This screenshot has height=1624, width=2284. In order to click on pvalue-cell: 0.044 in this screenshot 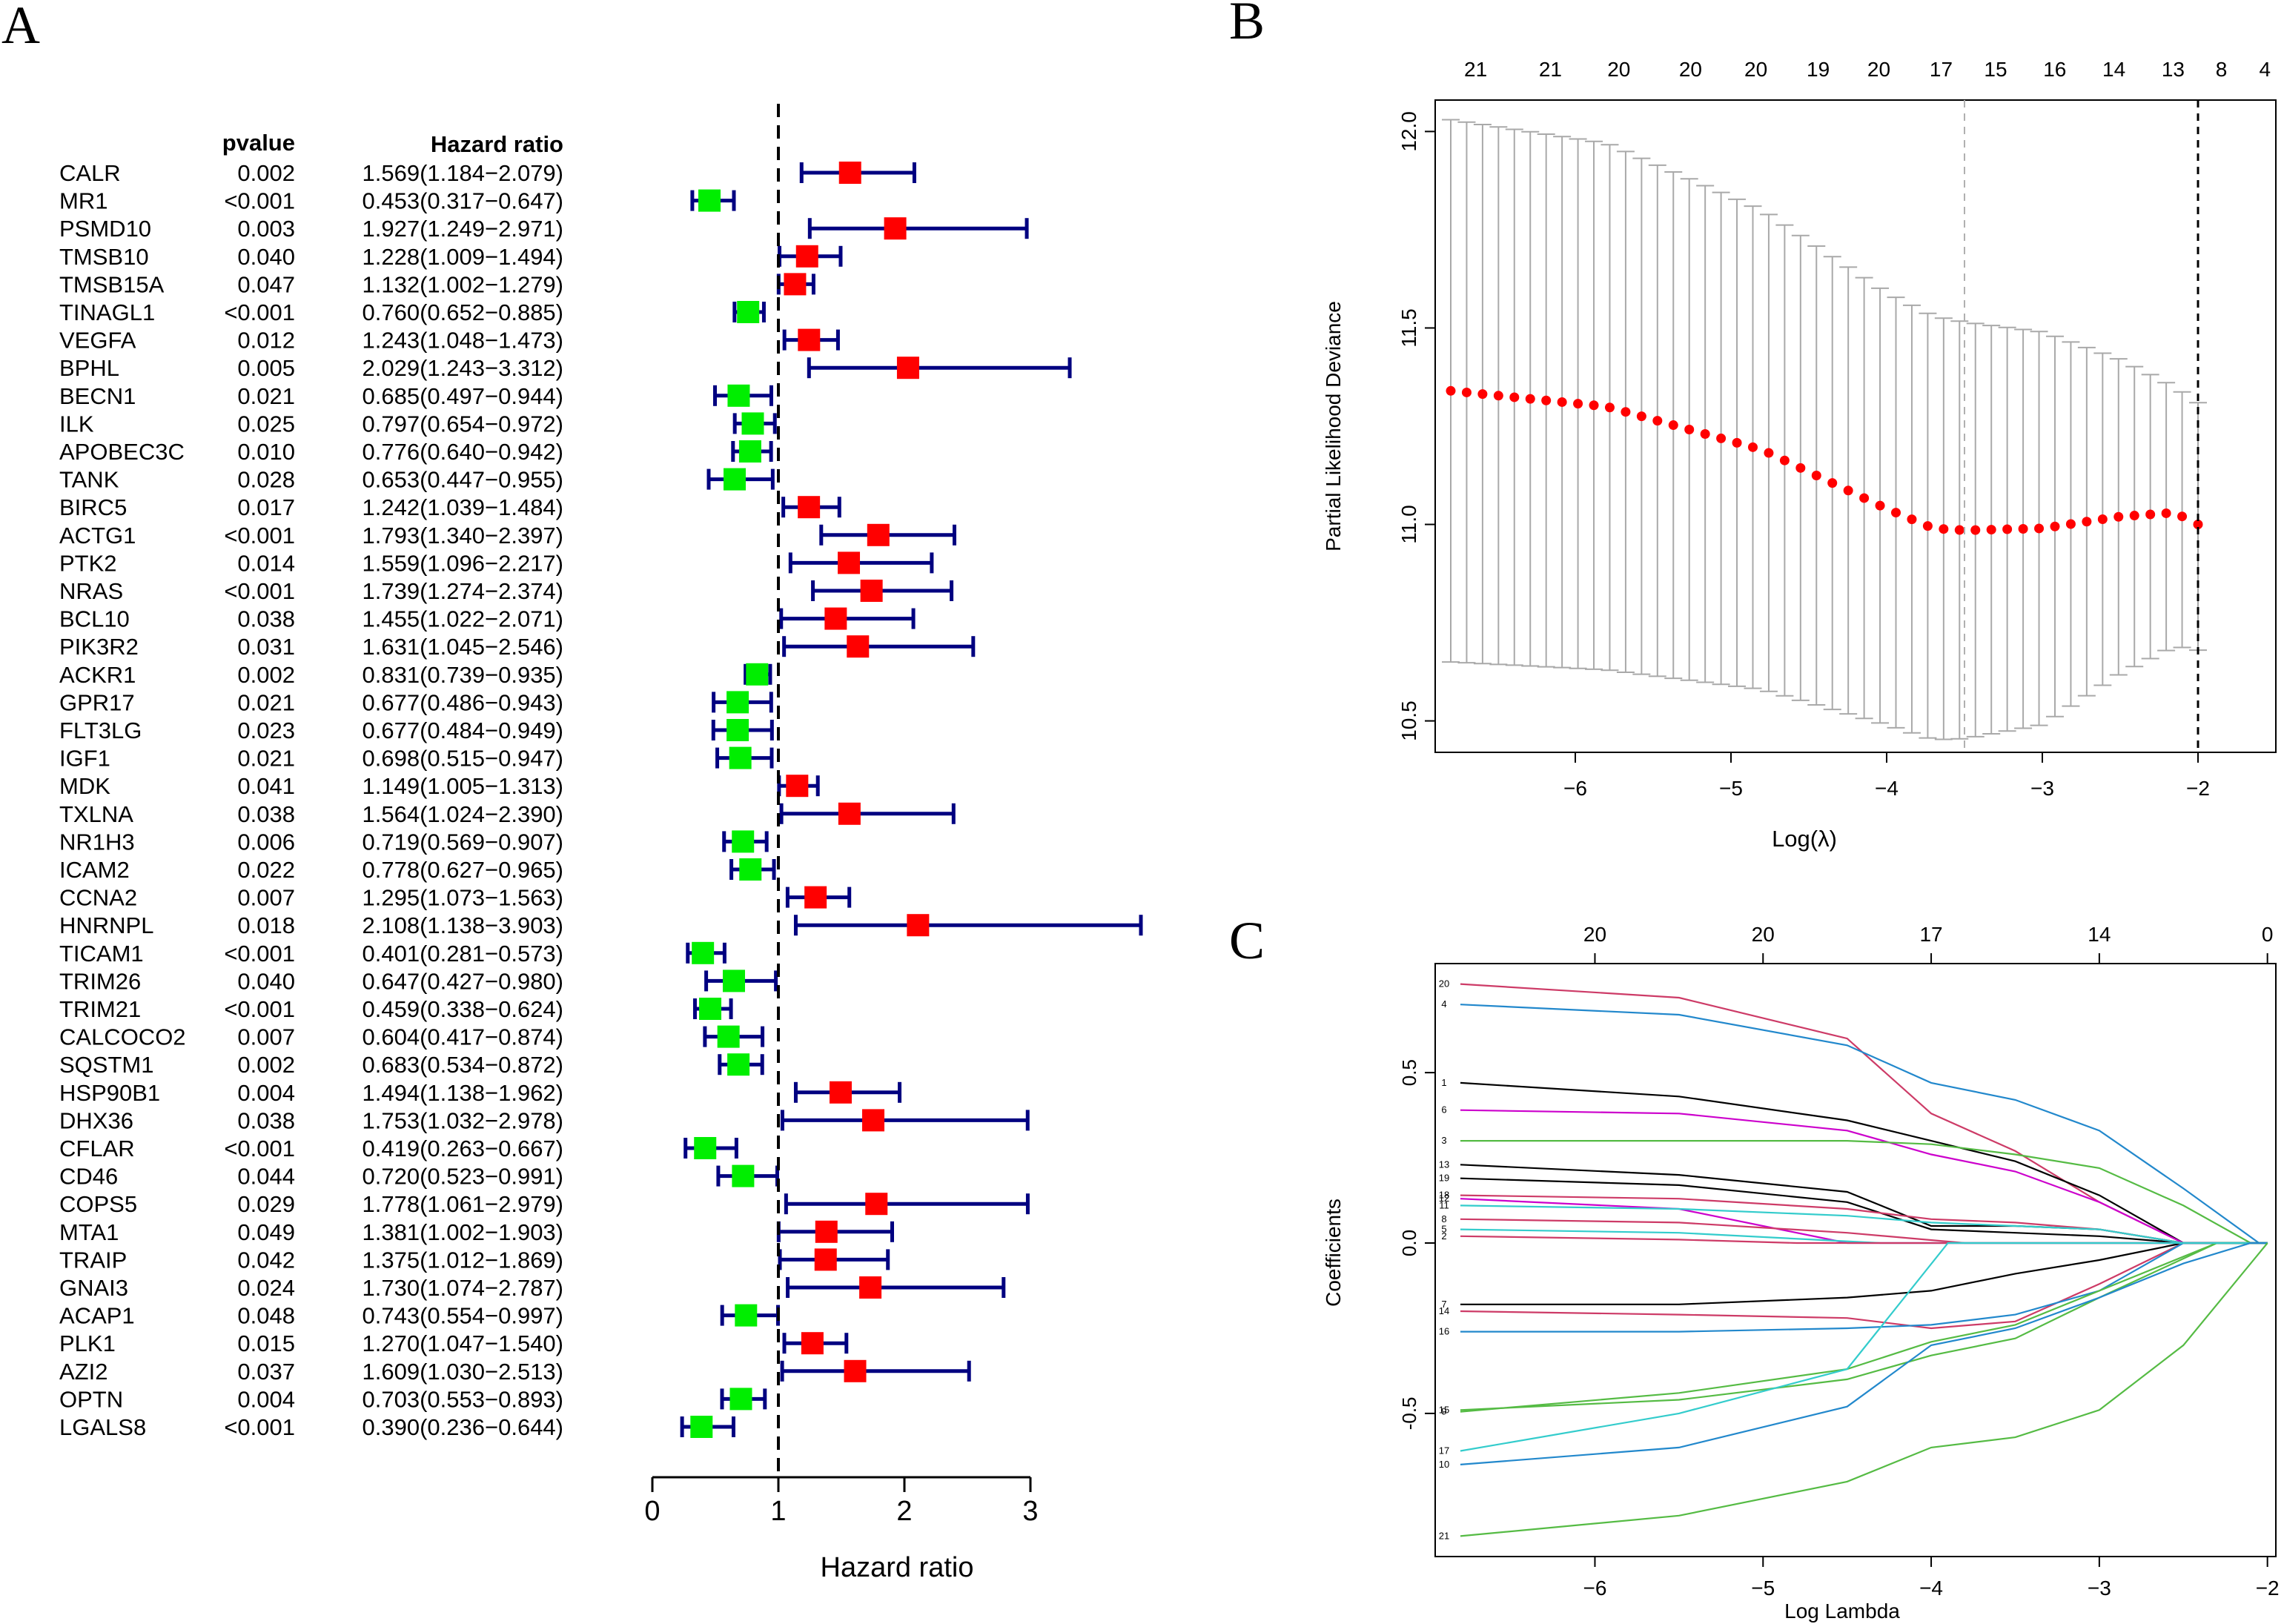, I will do `click(266, 1177)`.